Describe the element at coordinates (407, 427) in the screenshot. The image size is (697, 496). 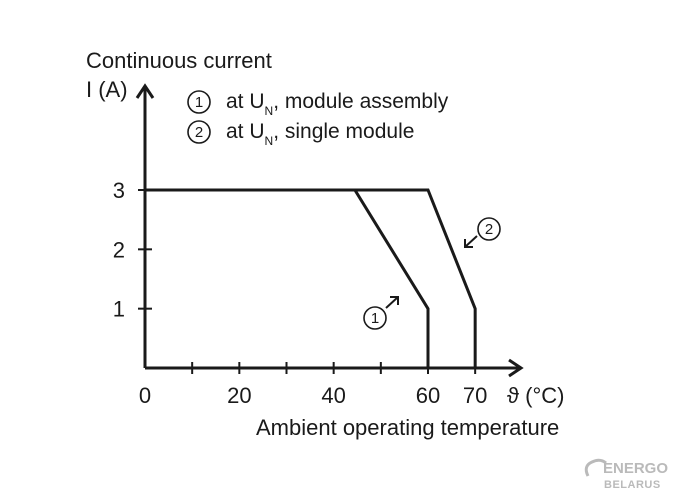
I see `x-axis-title: Ambient operating temperature` at that location.